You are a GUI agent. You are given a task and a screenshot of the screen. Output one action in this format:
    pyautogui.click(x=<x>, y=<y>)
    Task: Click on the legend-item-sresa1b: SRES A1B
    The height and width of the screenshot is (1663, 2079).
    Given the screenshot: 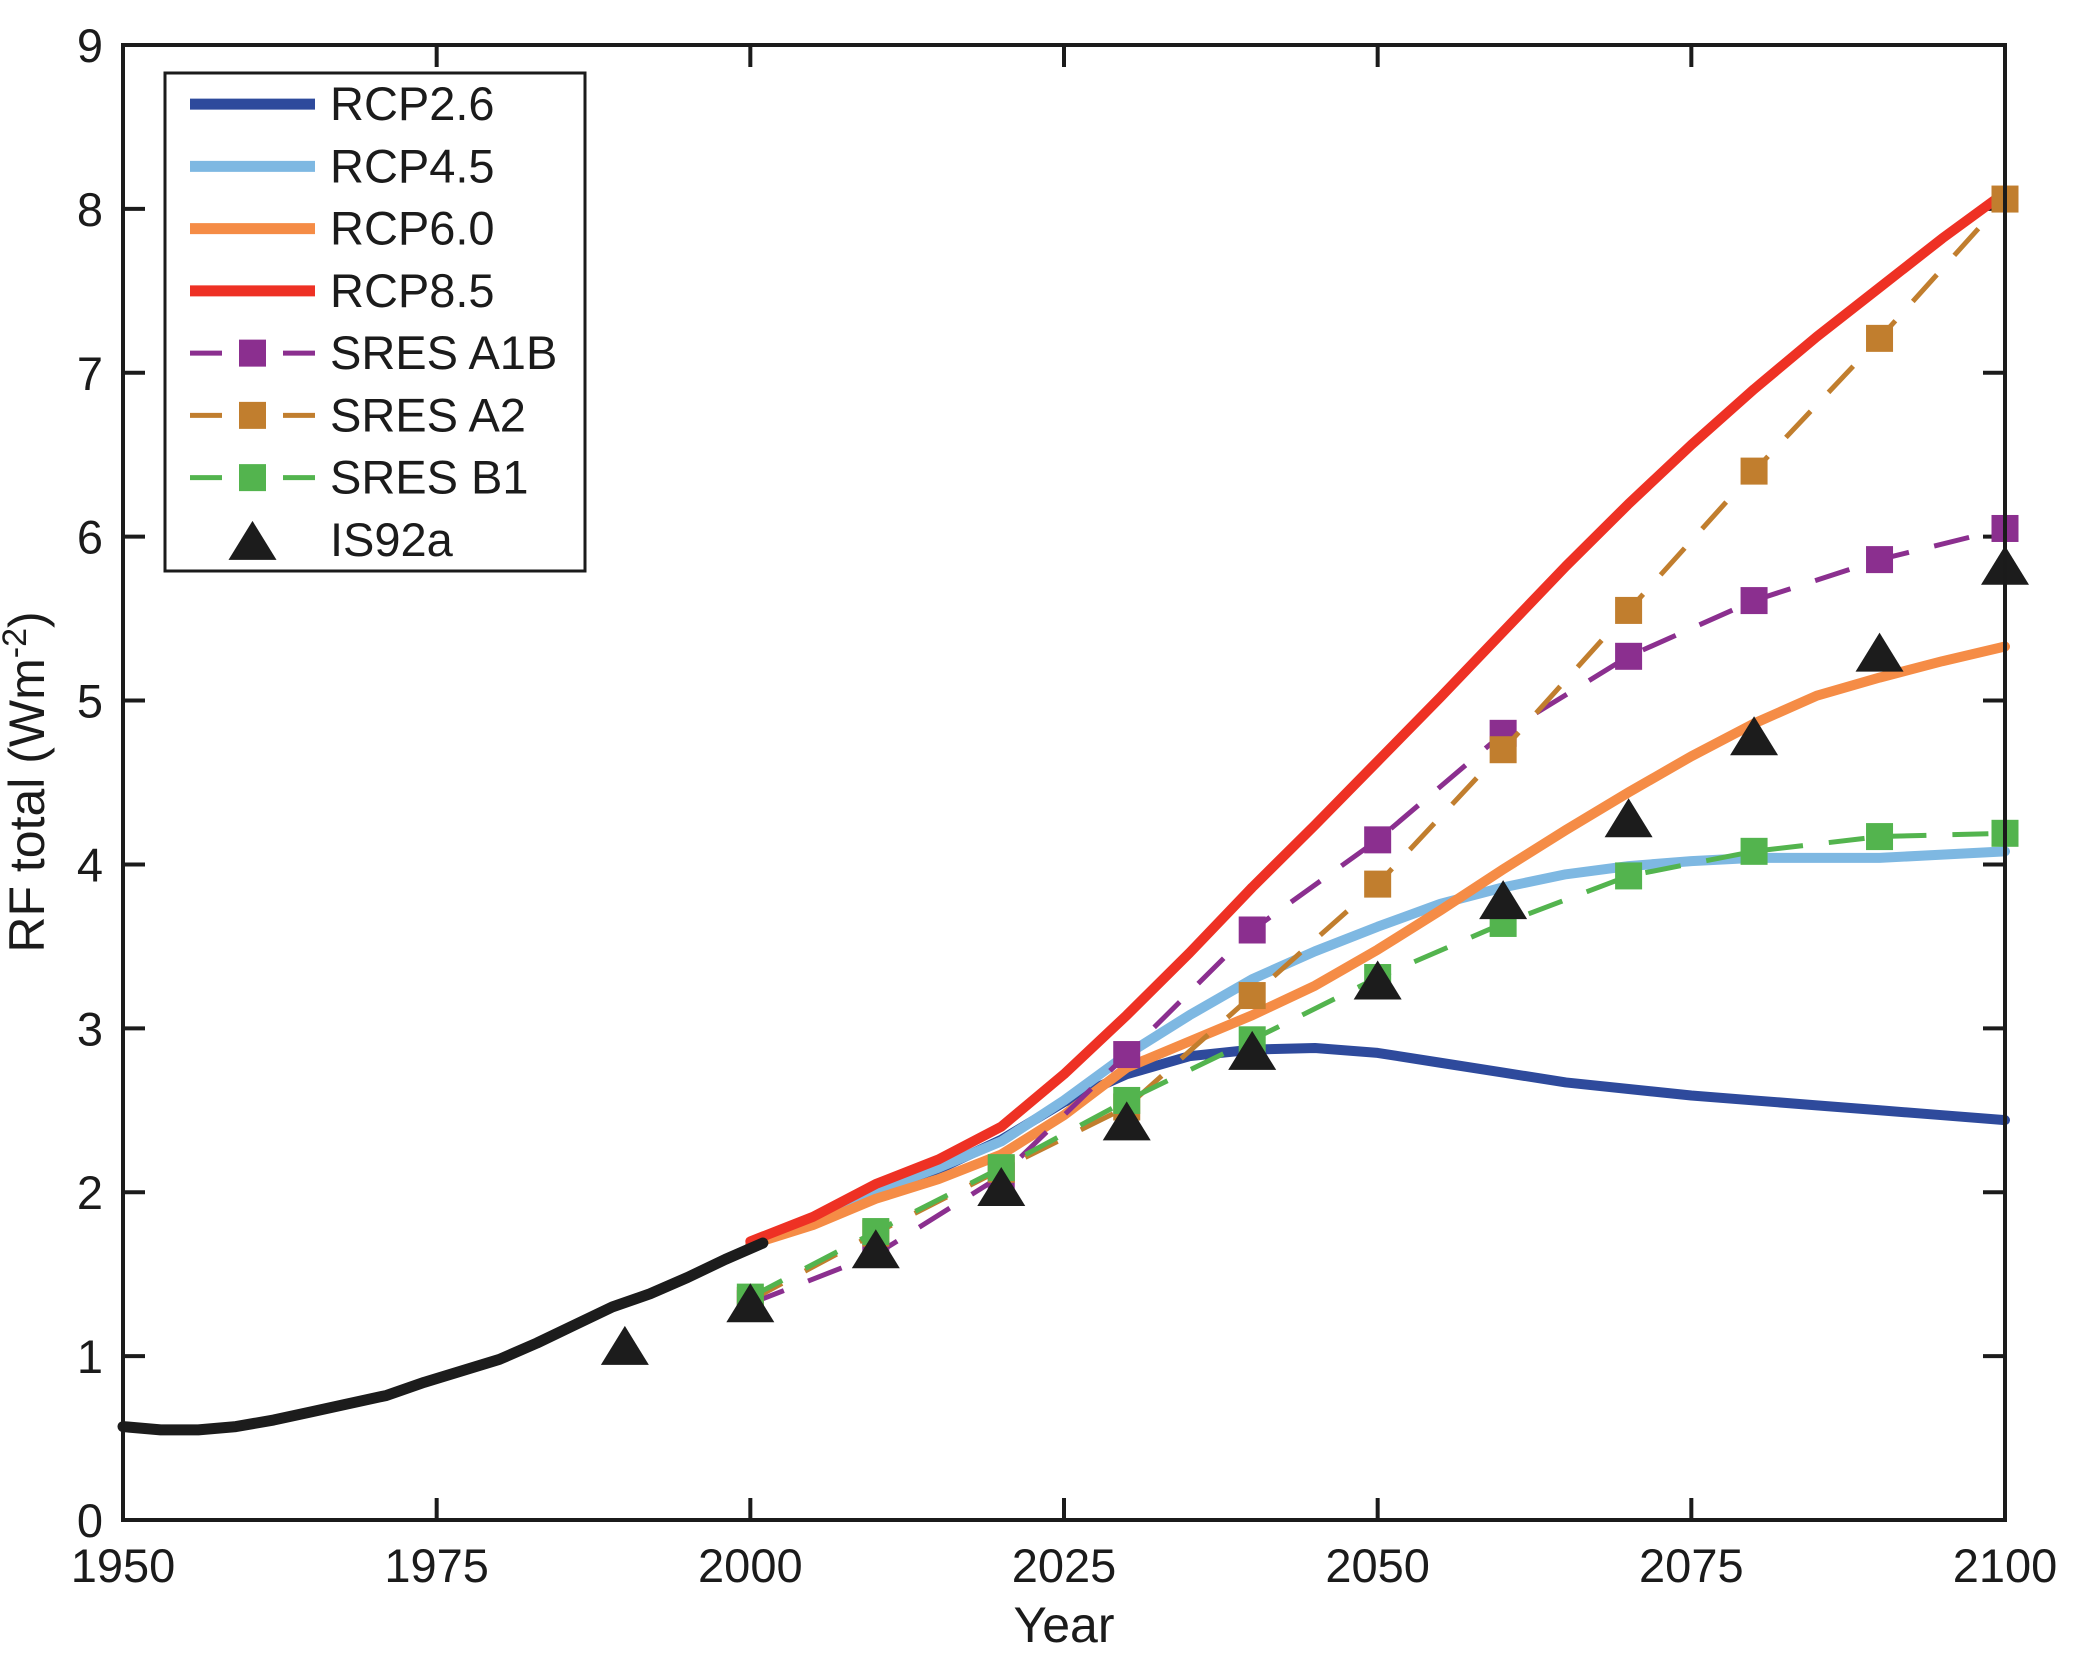 What is the action you would take?
    pyautogui.click(x=373, y=352)
    